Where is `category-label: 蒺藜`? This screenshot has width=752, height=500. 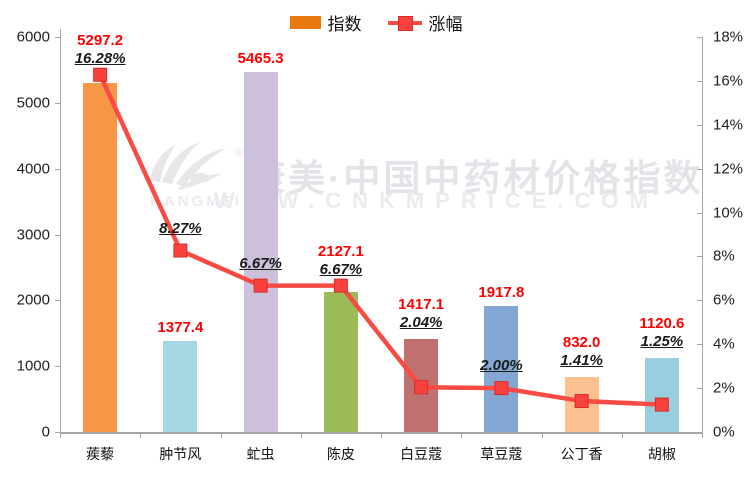
category-label: 蒺藜 is located at coordinates (100, 455).